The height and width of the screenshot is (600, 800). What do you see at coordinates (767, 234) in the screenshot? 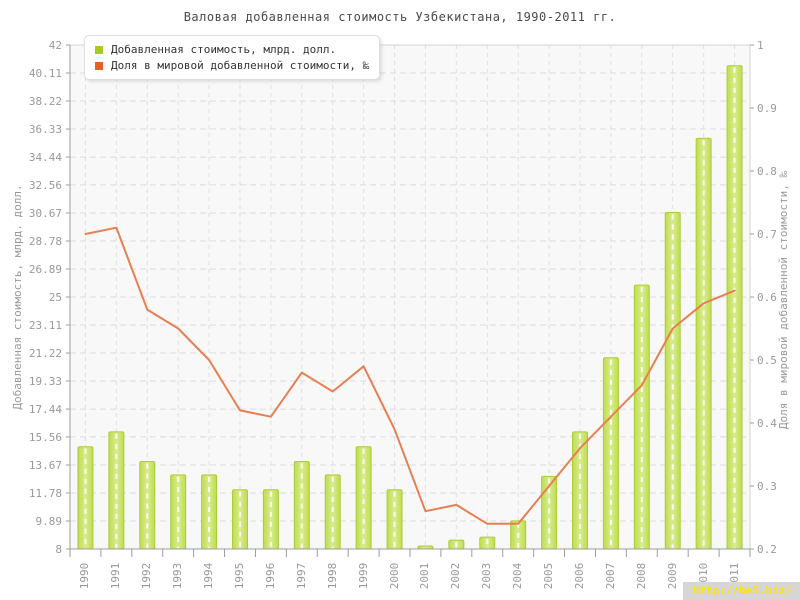
I see `y-right-tick-label: 0.7` at bounding box center [767, 234].